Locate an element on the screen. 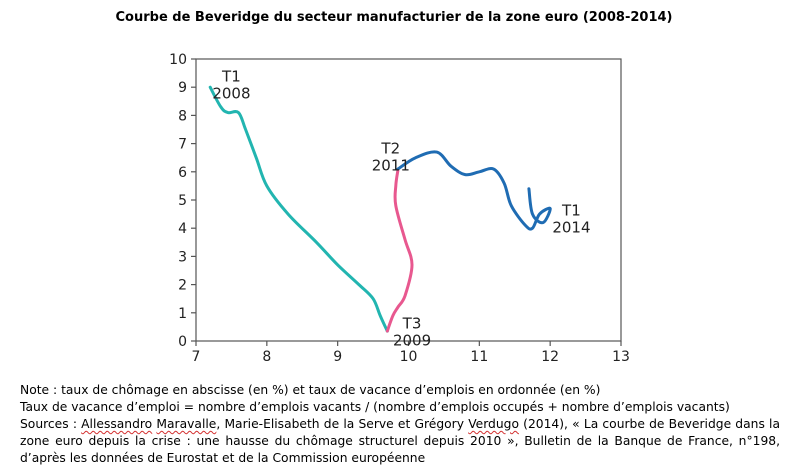  annotation-label: T3 2009 is located at coordinates (412, 331).